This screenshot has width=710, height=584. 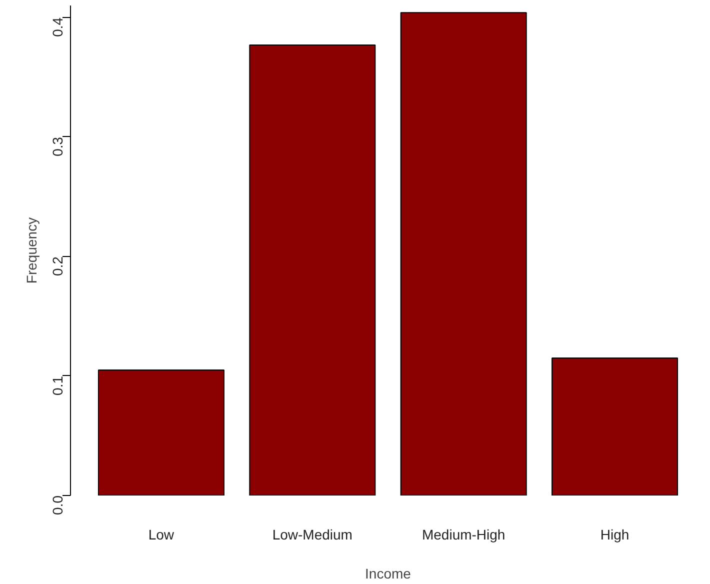 What do you see at coordinates (58, 505) in the screenshot?
I see `y-tick-label: 0.0` at bounding box center [58, 505].